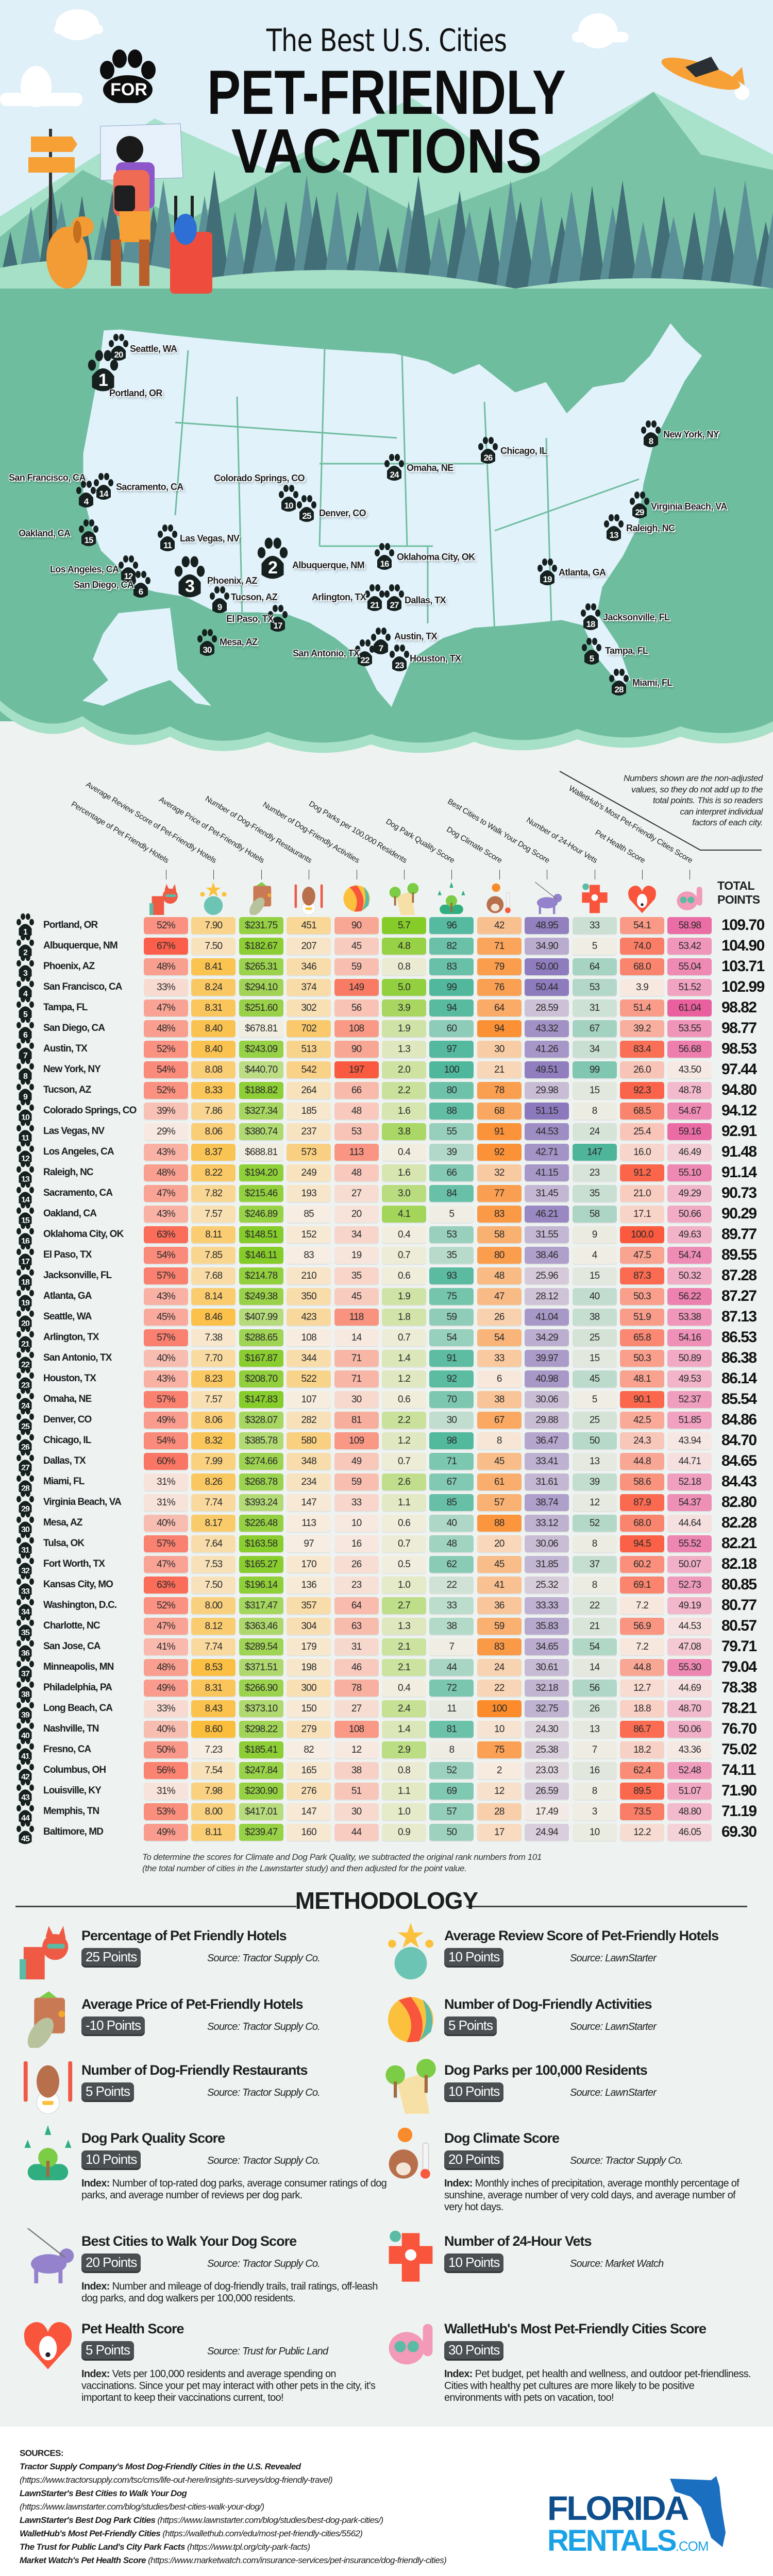 The image size is (773, 2576). What do you see at coordinates (219, 600) in the screenshot?
I see `map-marker-tucson-az: 9` at bounding box center [219, 600].